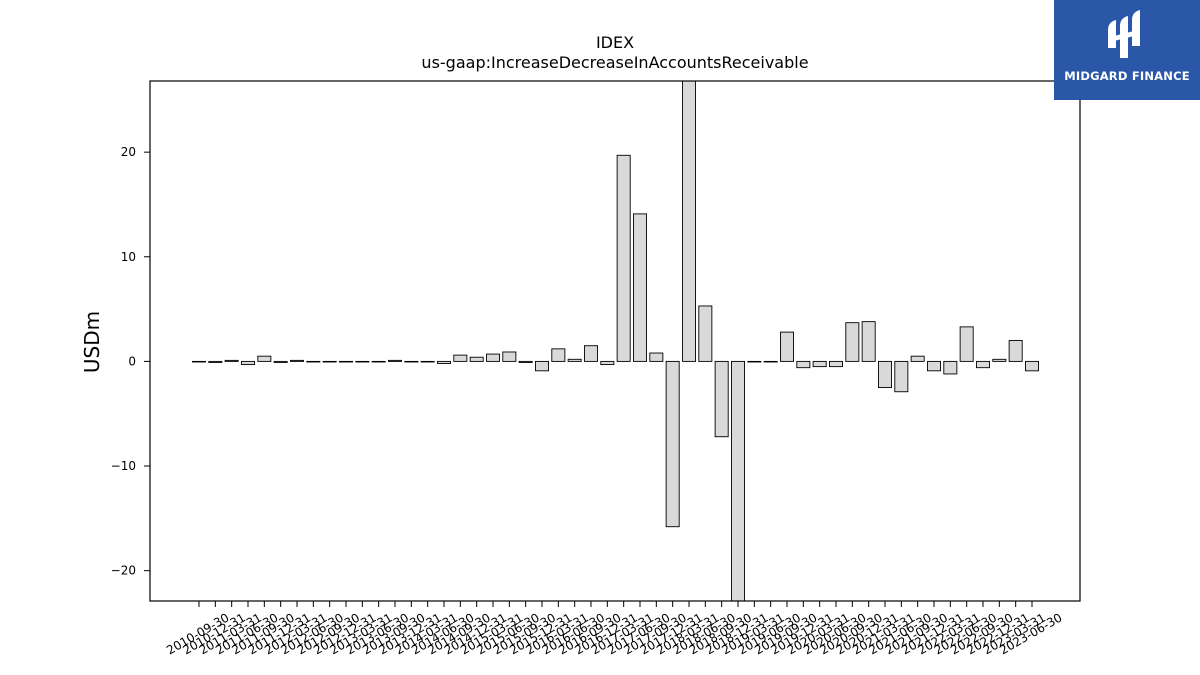 The height and width of the screenshot is (675, 1200). I want to click on chart-title: IDEX, so click(615, 42).